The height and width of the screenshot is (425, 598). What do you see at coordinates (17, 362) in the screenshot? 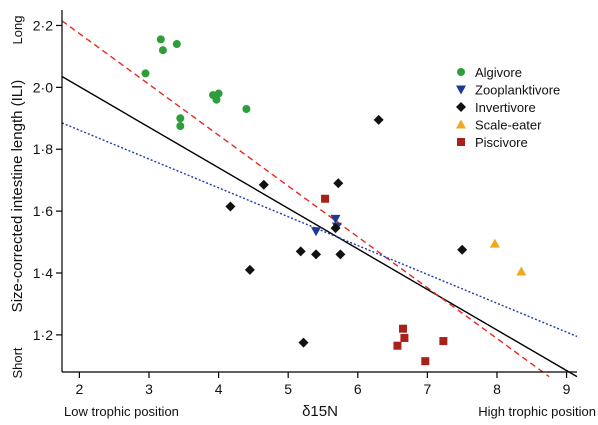
I see `y-axis-short-label: Short` at bounding box center [17, 362].